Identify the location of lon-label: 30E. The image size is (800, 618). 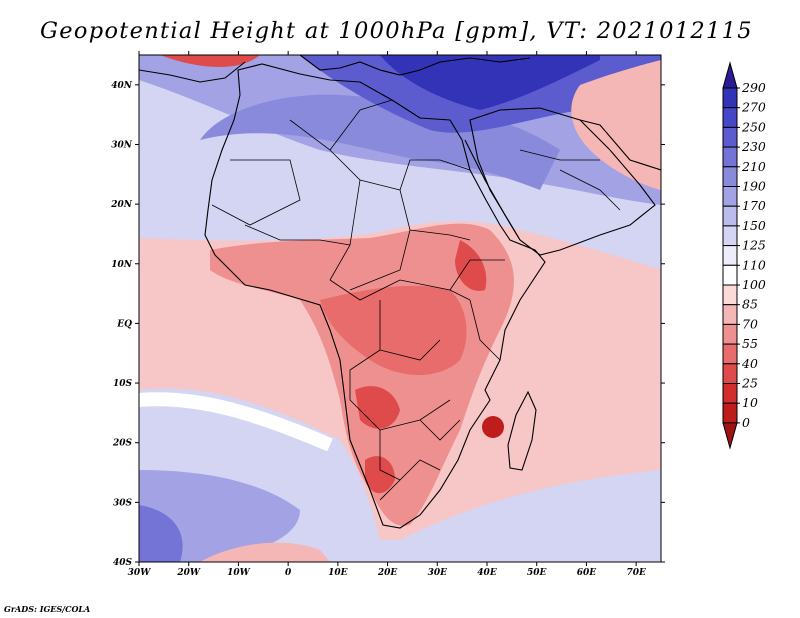
(438, 573).